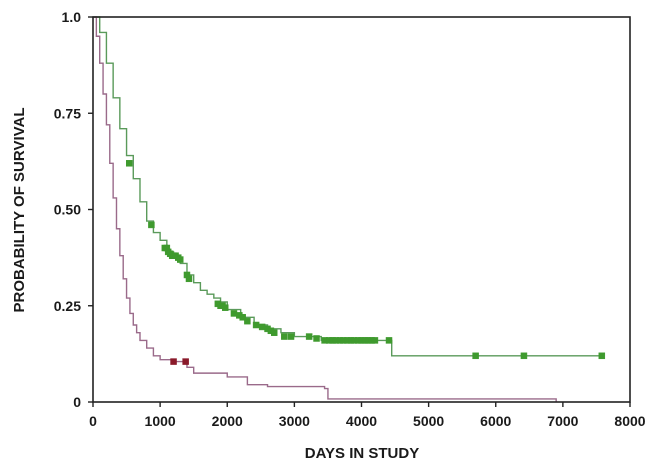 Image resolution: width=654 pixels, height=464 pixels. I want to click on y-axis-title: PROBABILITY OF SURVIVAL, so click(19, 209).